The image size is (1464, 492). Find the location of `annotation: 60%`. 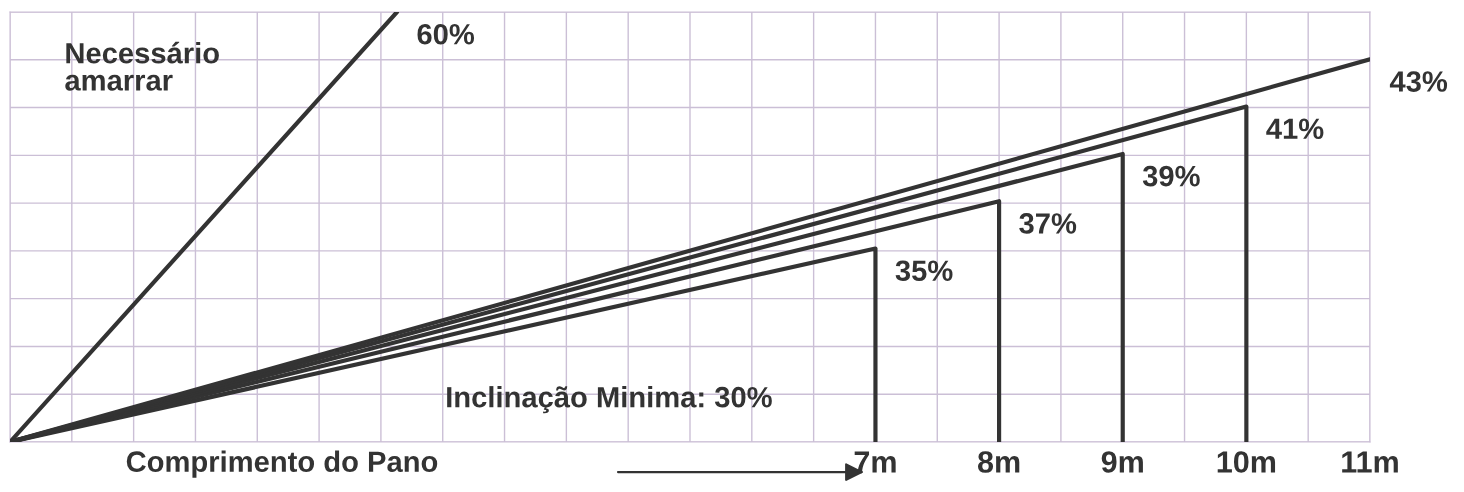

annotation: 60% is located at coordinates (446, 34).